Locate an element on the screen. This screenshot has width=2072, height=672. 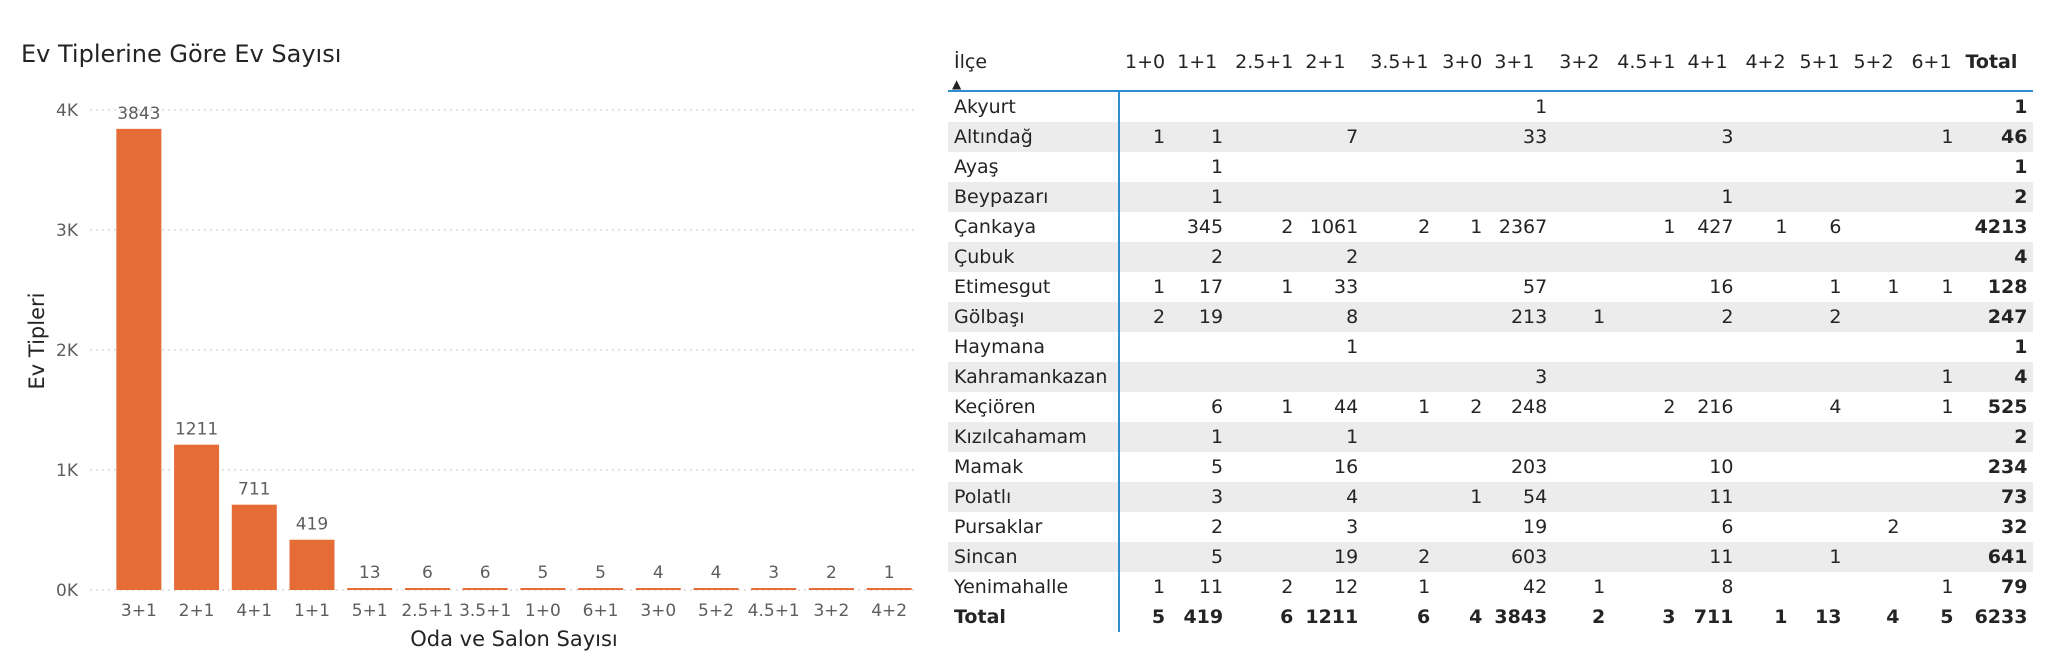
sort-ascending-icon: ▲ is located at coordinates (957, 84).